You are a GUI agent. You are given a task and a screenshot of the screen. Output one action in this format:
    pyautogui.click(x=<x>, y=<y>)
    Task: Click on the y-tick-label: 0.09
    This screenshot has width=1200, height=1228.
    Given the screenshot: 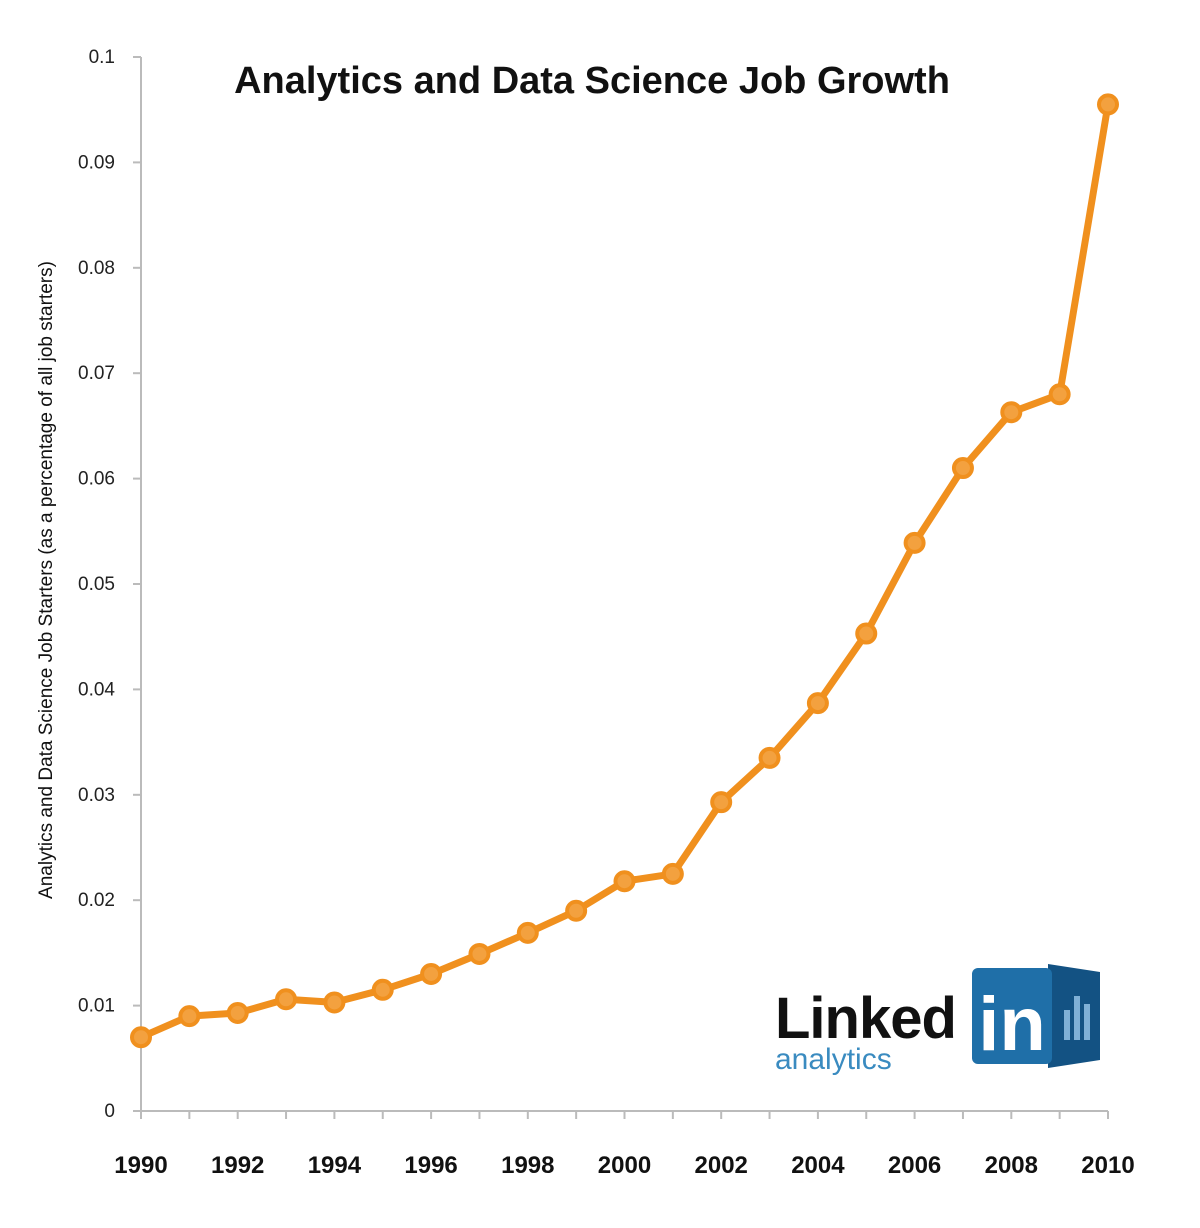 What is the action you would take?
    pyautogui.click(x=96, y=162)
    